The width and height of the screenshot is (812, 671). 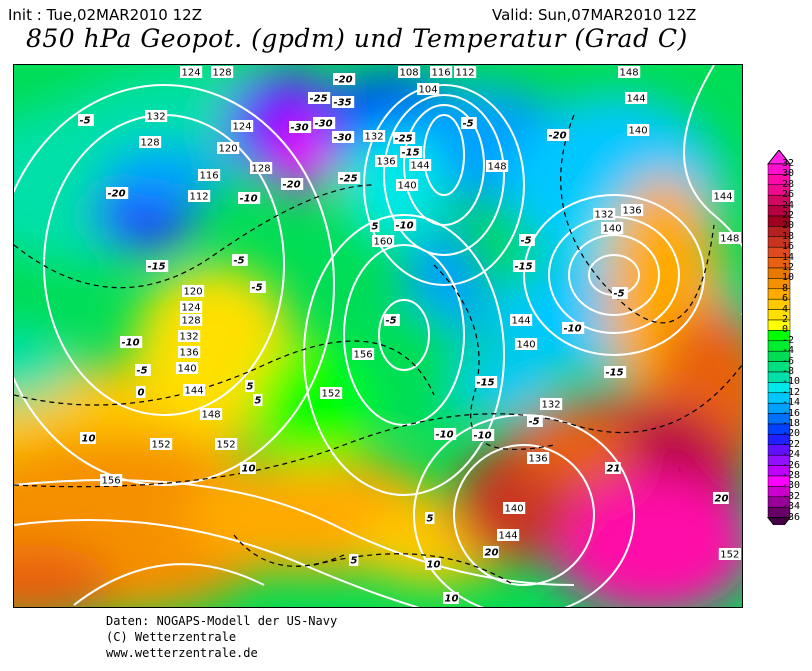 What do you see at coordinates (222, 621) in the screenshot?
I see `data-source: Daten: NOGAPS-Modell der US-Navy` at bounding box center [222, 621].